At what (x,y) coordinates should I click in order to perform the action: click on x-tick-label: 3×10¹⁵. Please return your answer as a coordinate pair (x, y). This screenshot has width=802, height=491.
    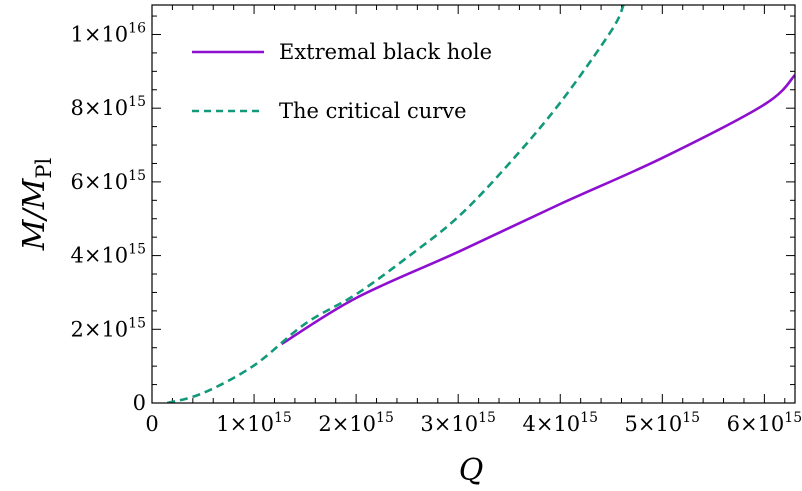
    Looking at the image, I should click on (458, 423).